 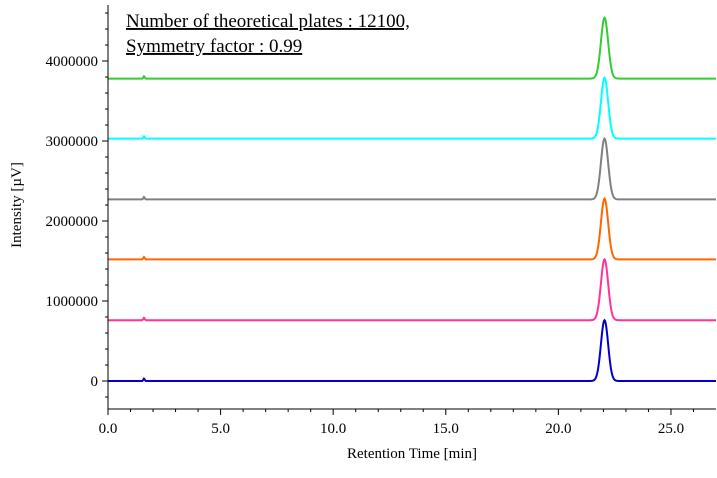 What do you see at coordinates (108, 429) in the screenshot?
I see `x-tick-label: 0.0` at bounding box center [108, 429].